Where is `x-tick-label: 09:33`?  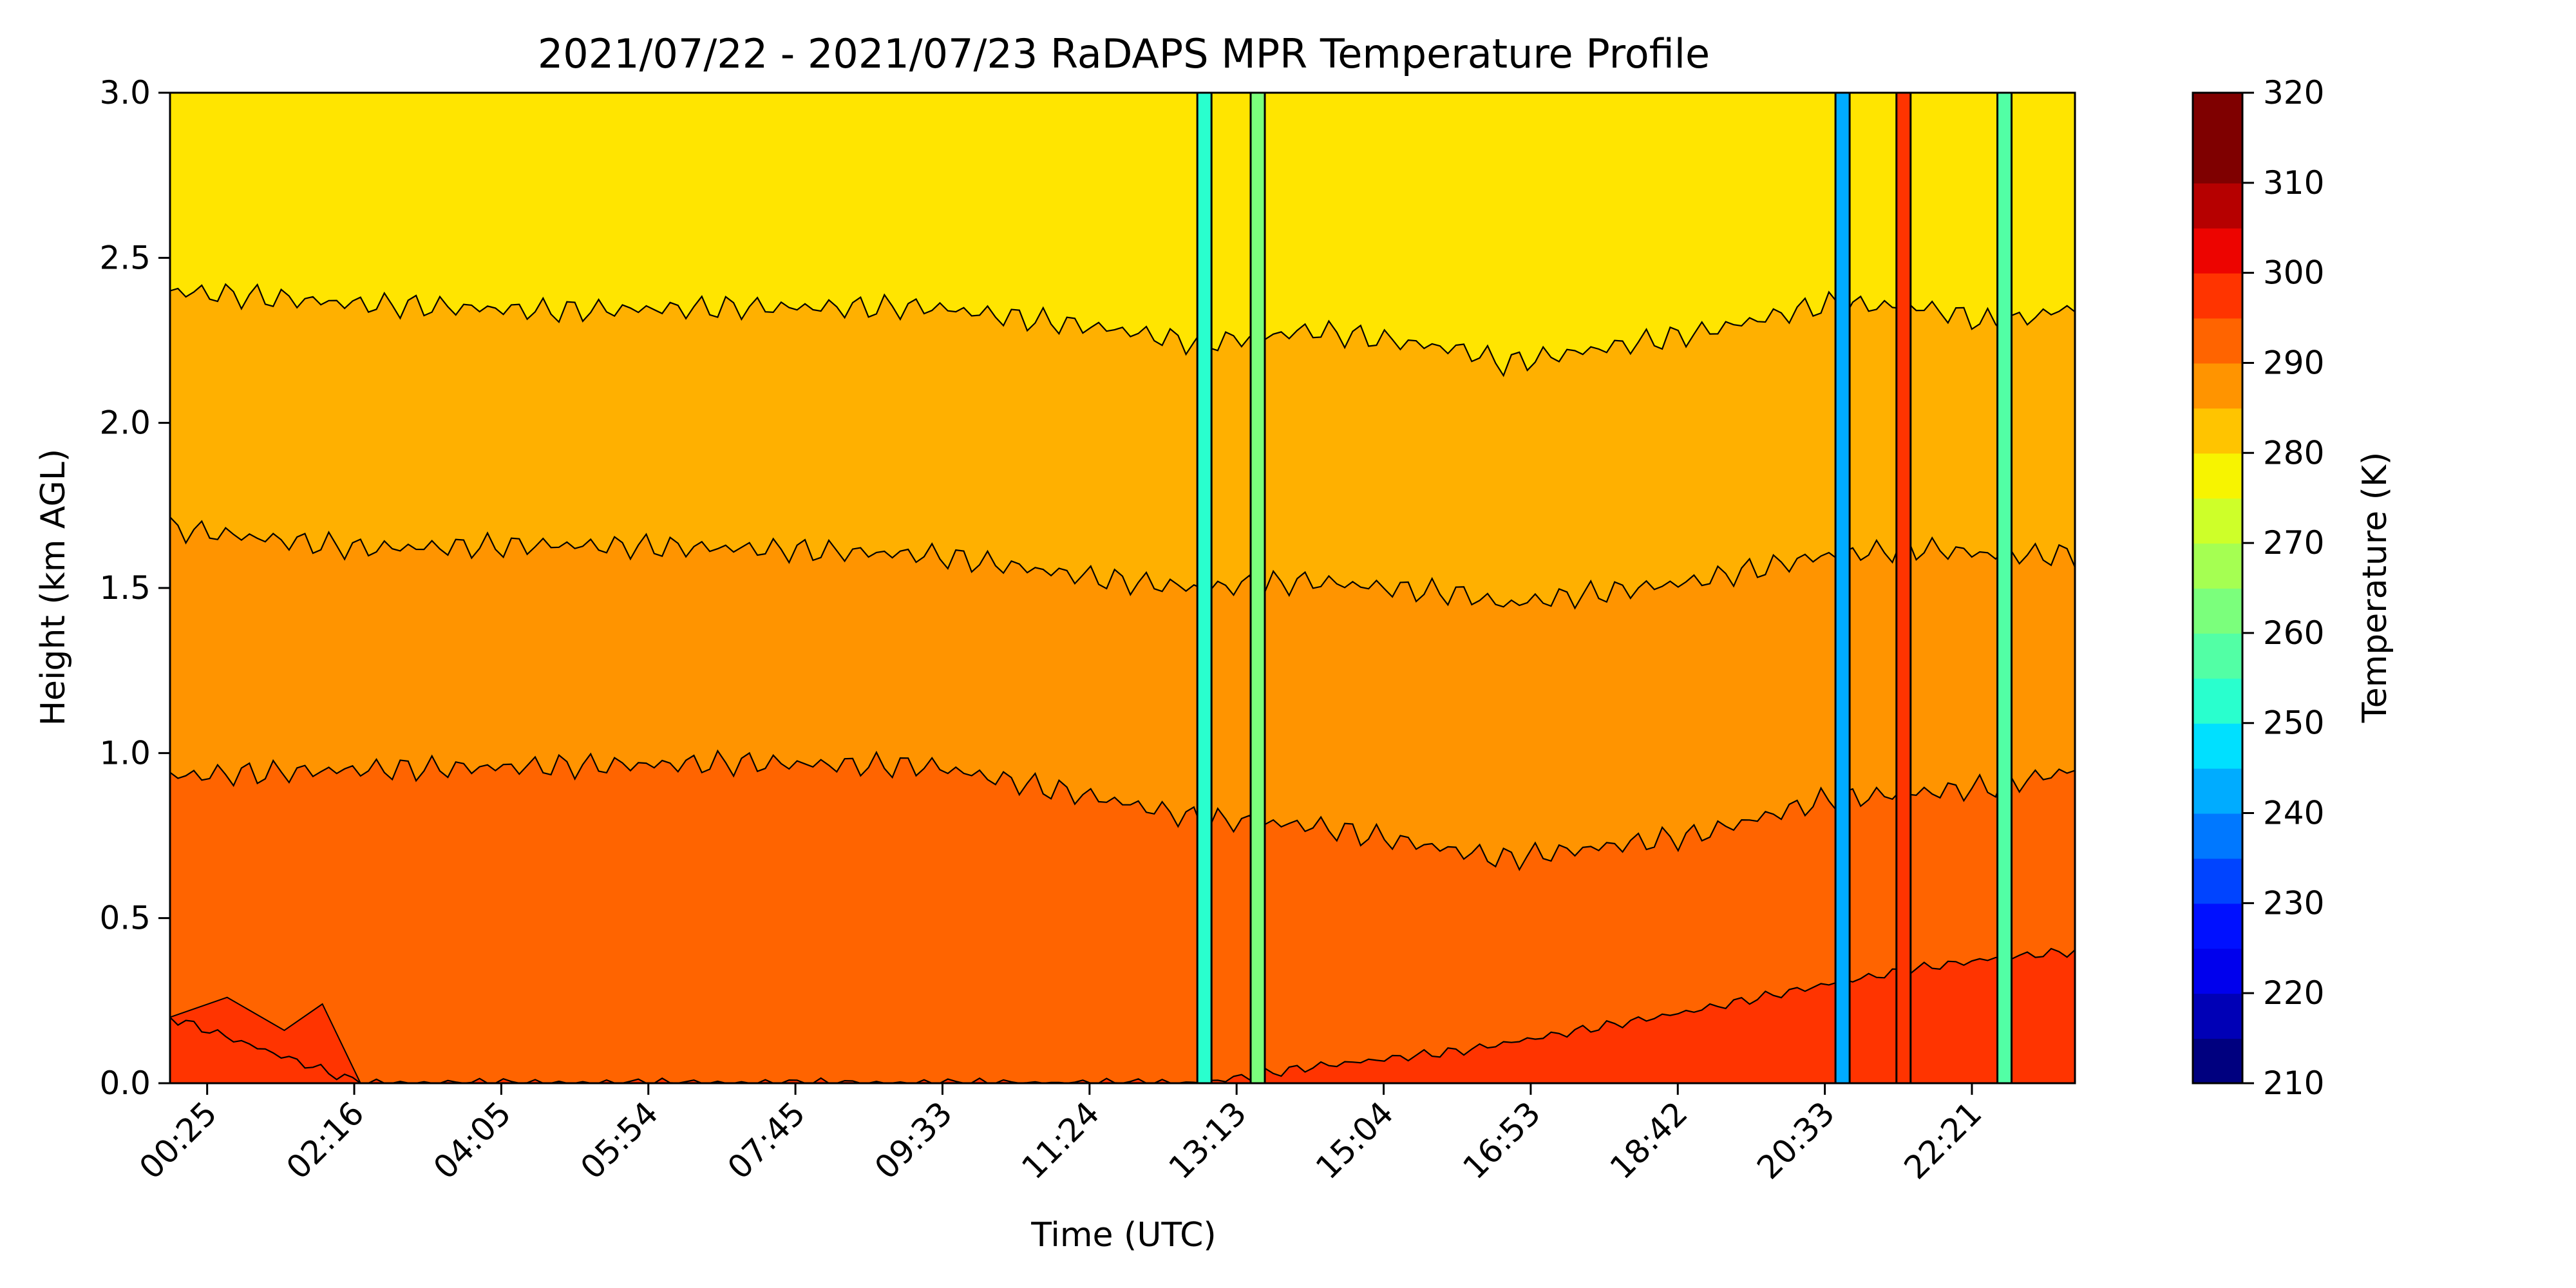 x-tick-label: 09:33 is located at coordinates (913, 1140).